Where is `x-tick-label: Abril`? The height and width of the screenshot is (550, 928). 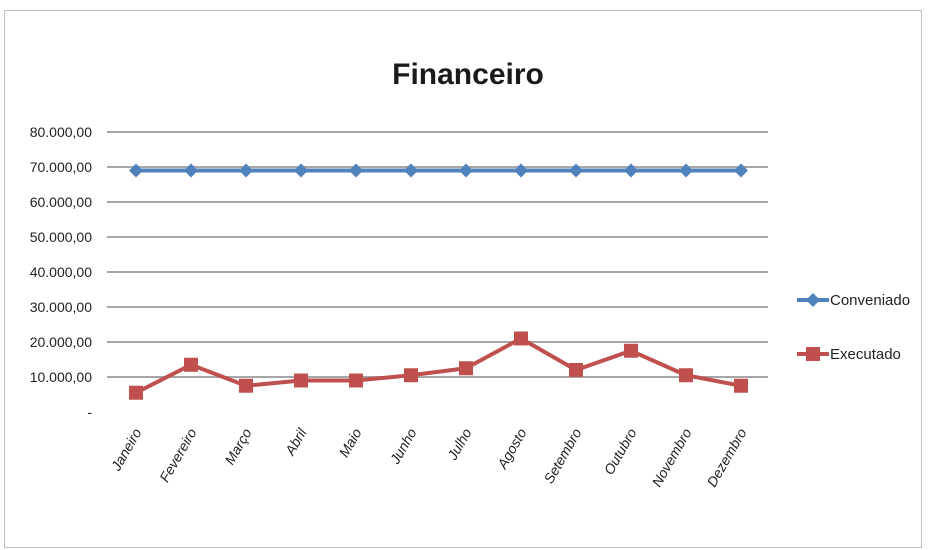
x-tick-label: Abril is located at coordinates (295, 442).